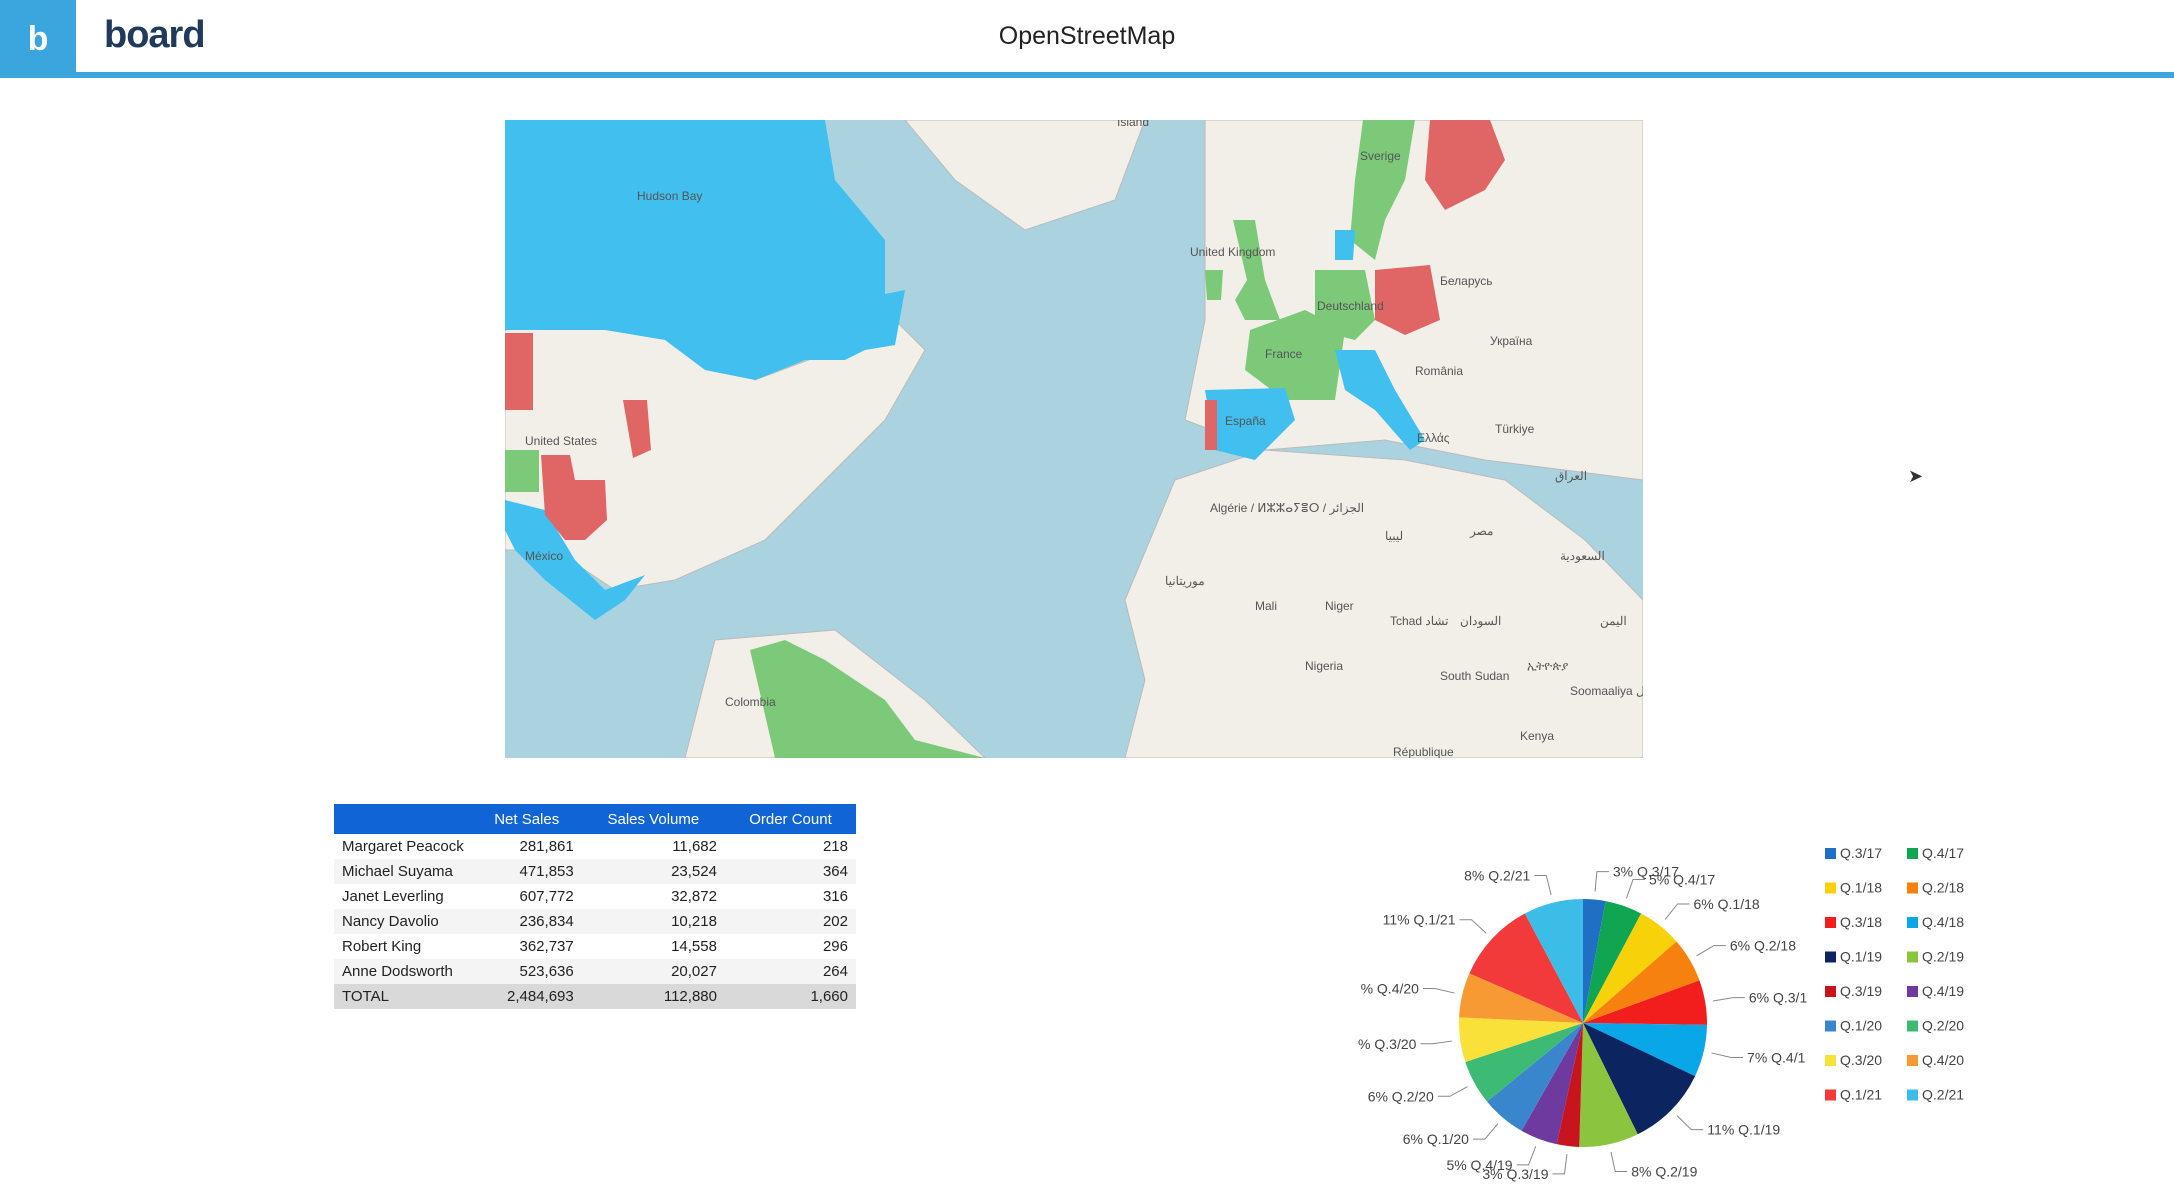  What do you see at coordinates (1552, 1084) in the screenshot?
I see `pie-slice-Q.4/19` at bounding box center [1552, 1084].